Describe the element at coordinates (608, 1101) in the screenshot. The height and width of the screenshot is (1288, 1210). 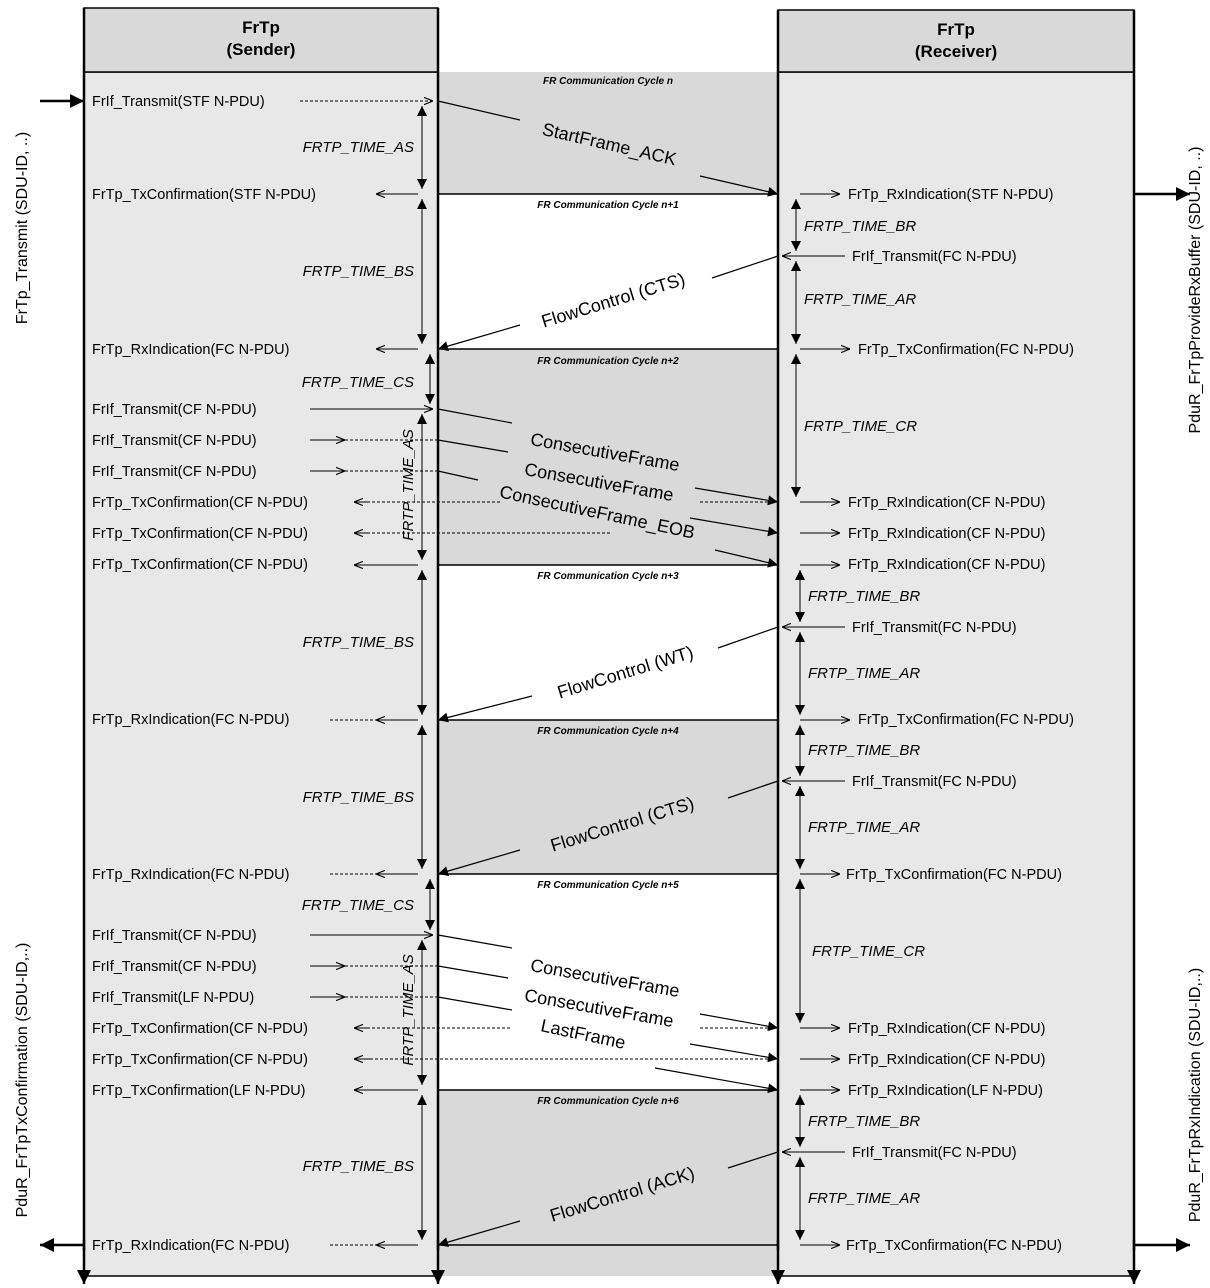
I see `cycle-label-n6: FR Communication Cycle n+6` at that location.